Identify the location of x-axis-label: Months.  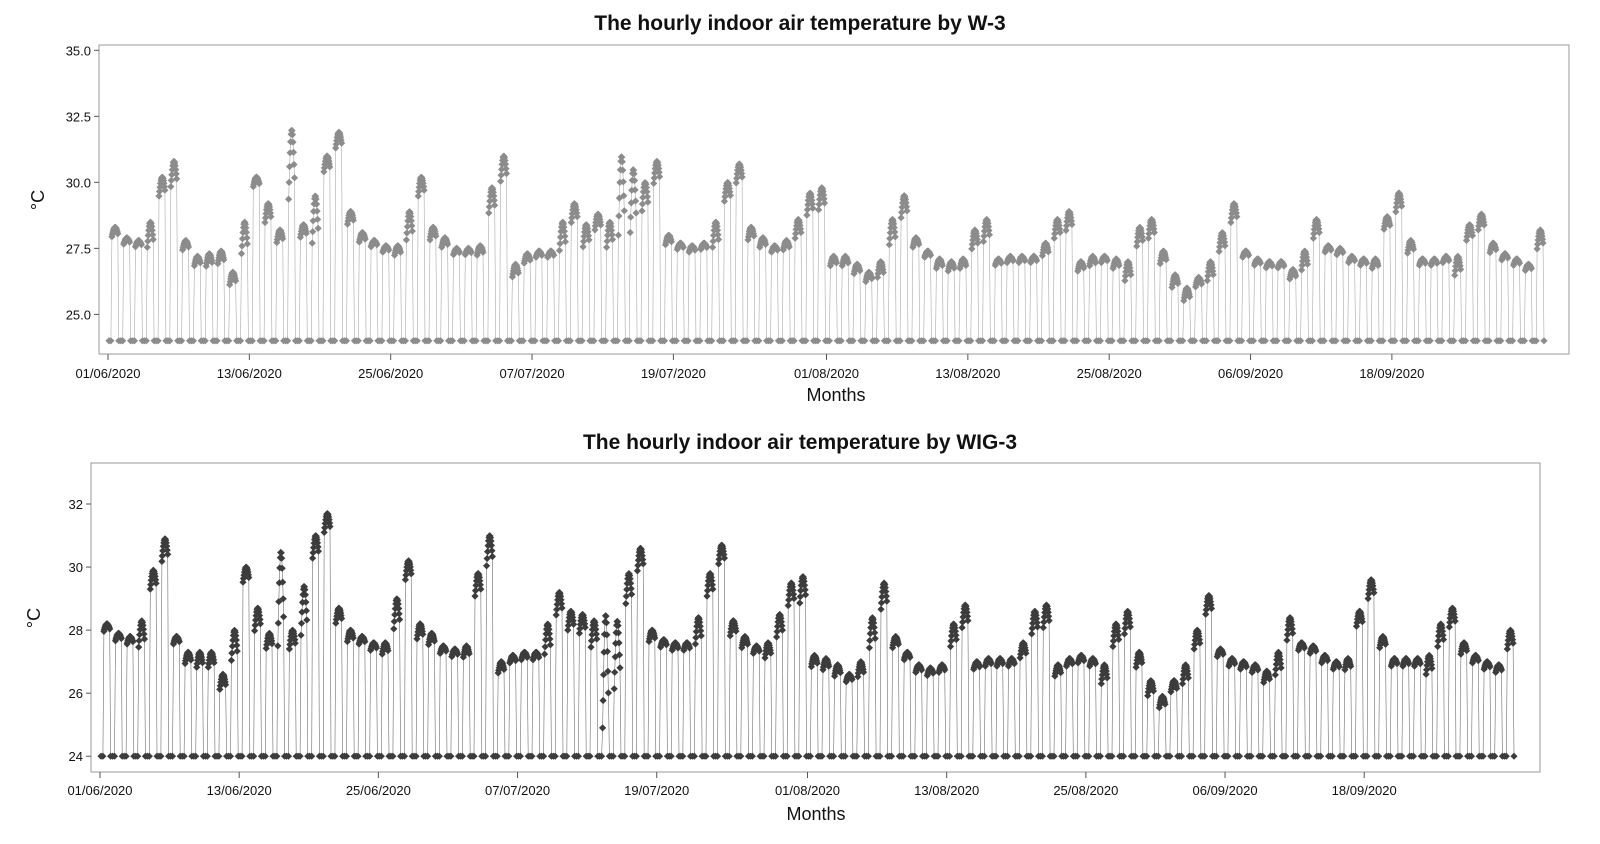
(815, 814).